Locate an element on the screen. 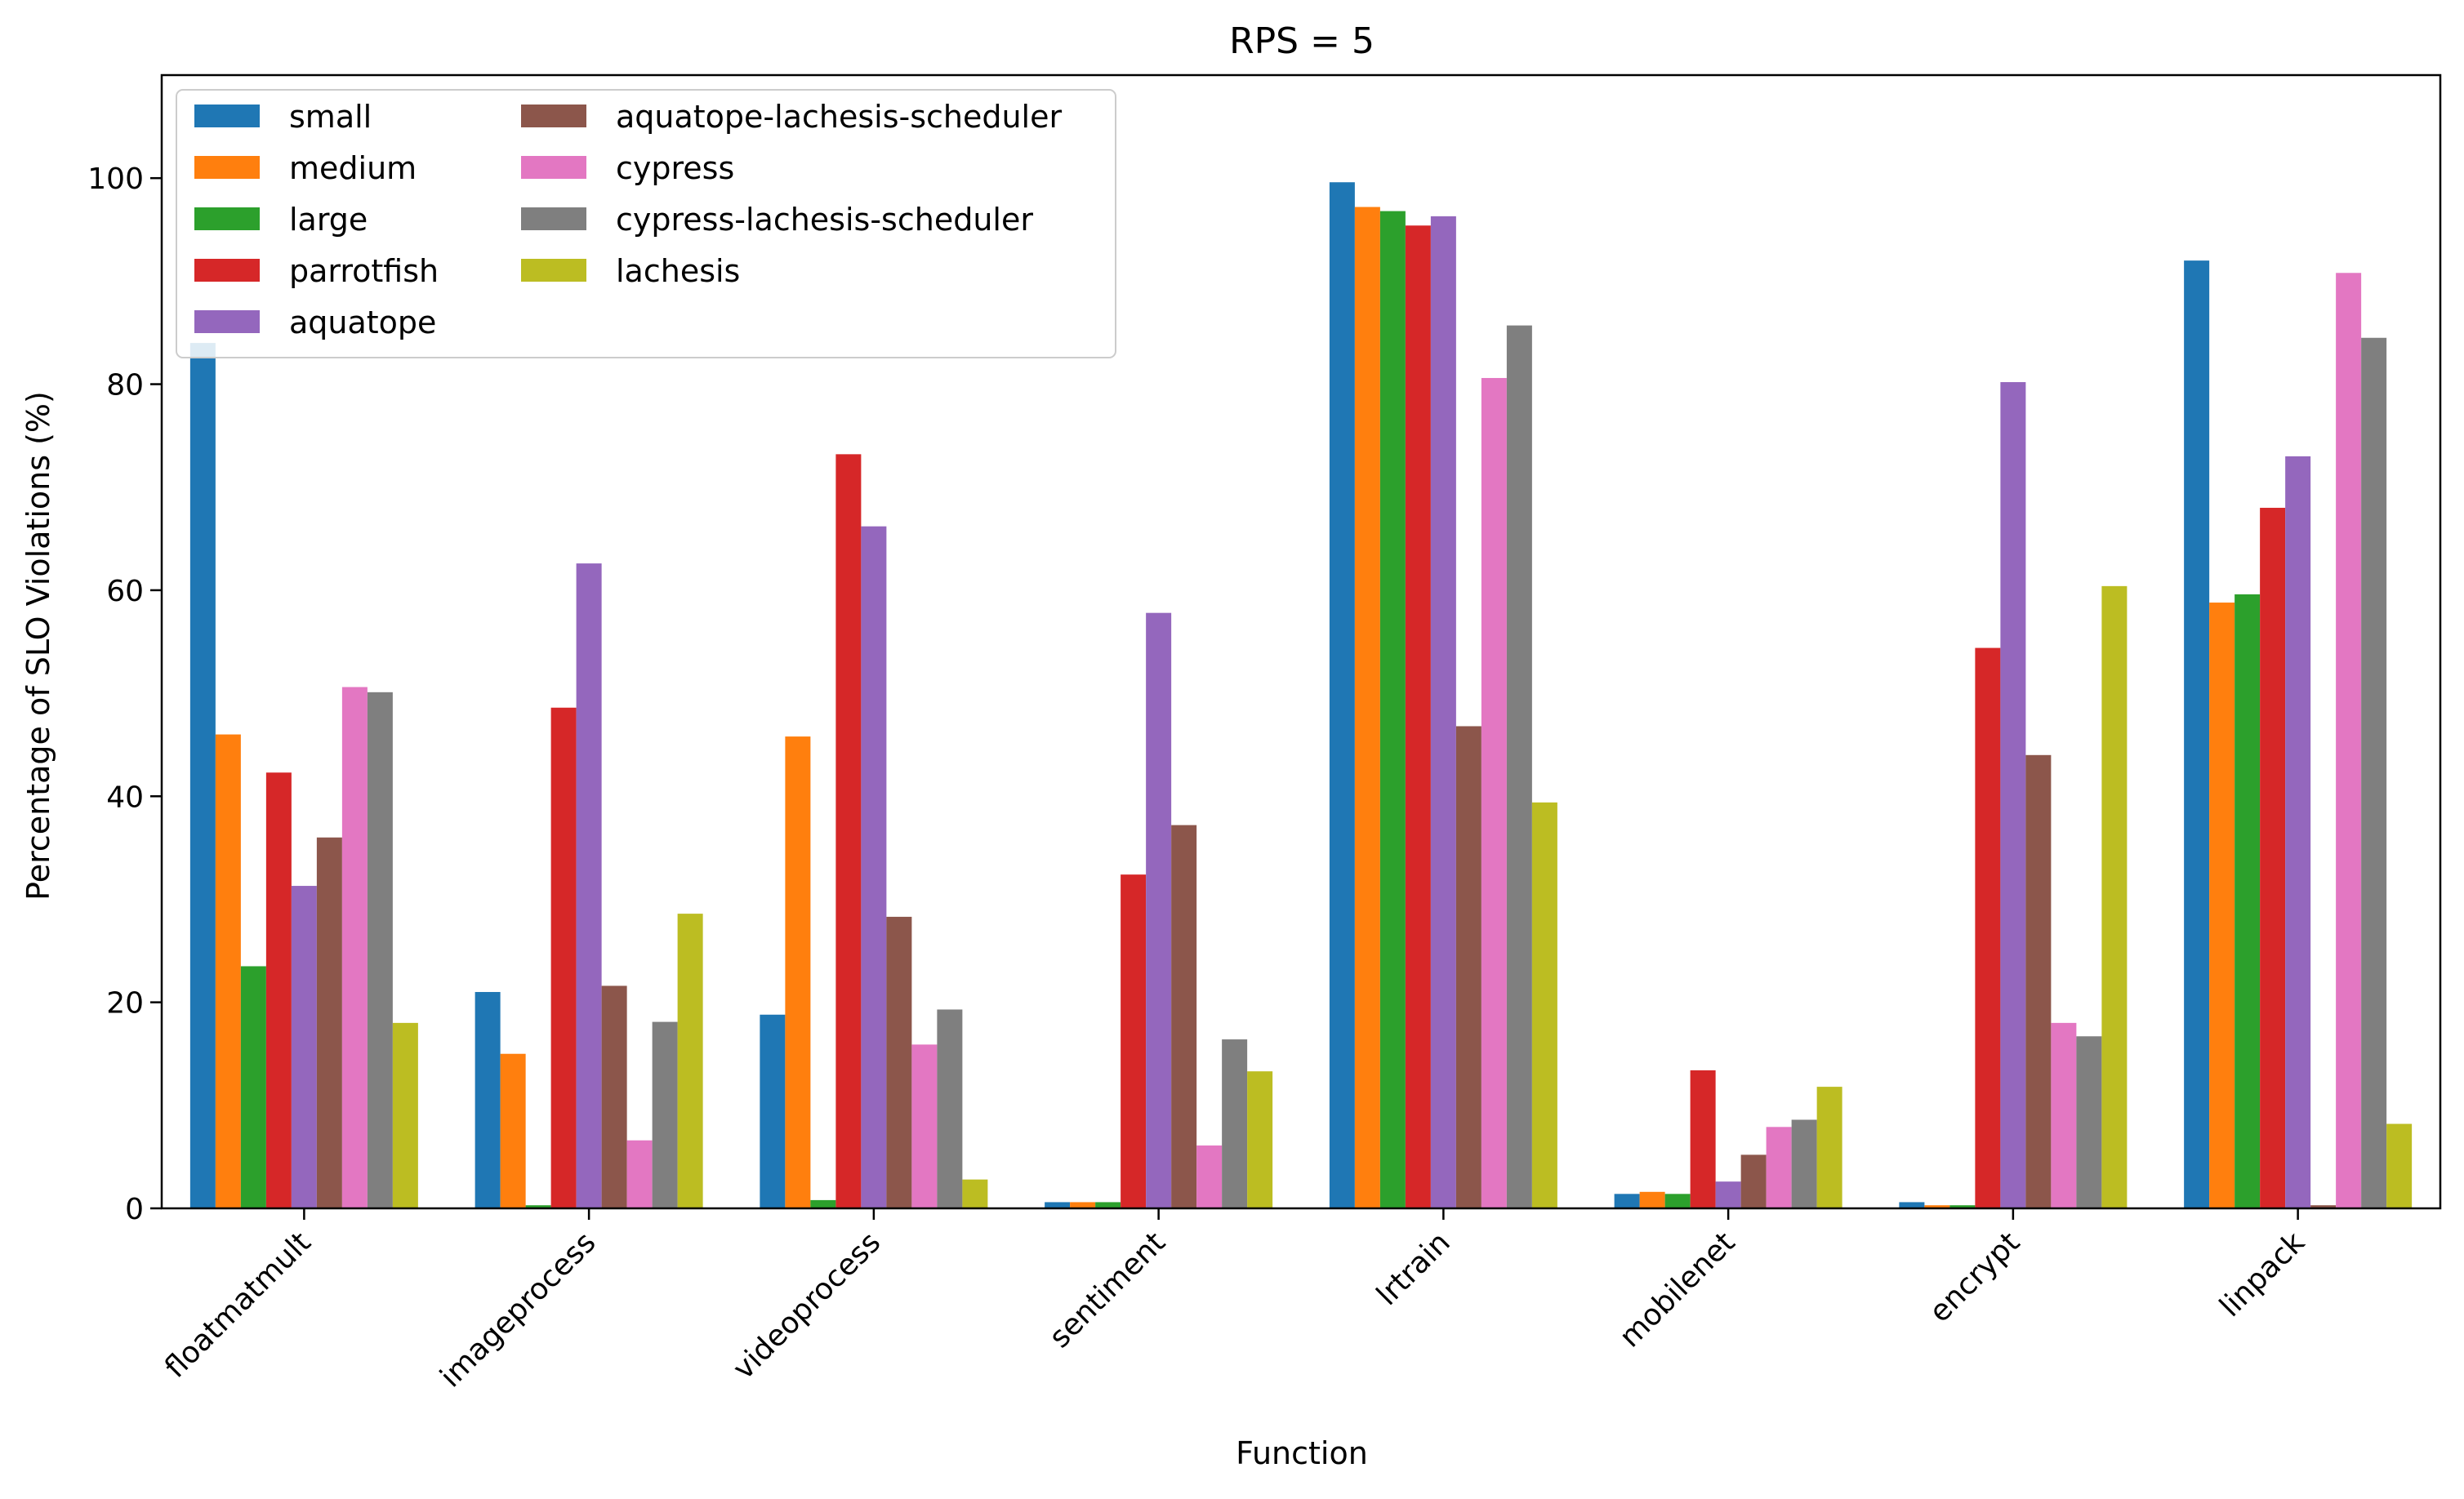 Image resolution: width=2464 pixels, height=1499 pixels. bar-small-floatmatmult is located at coordinates (202, 775).